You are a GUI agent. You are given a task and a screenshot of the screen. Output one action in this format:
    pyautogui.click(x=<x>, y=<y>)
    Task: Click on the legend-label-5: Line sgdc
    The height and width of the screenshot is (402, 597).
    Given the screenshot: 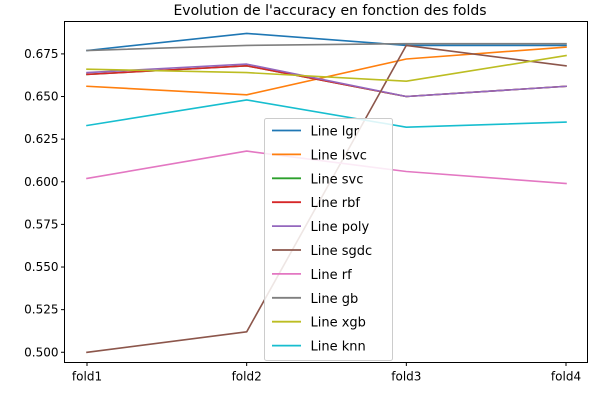 What is the action you would take?
    pyautogui.click(x=342, y=251)
    